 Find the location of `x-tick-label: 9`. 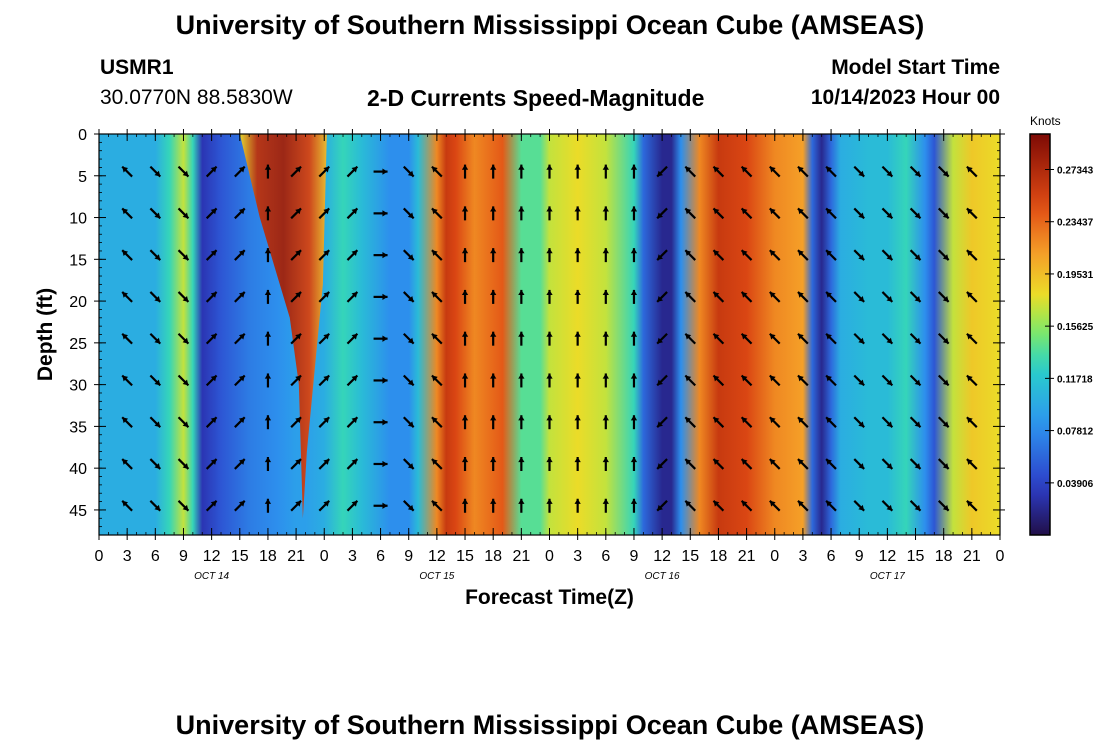

x-tick-label: 9 is located at coordinates (408, 556).